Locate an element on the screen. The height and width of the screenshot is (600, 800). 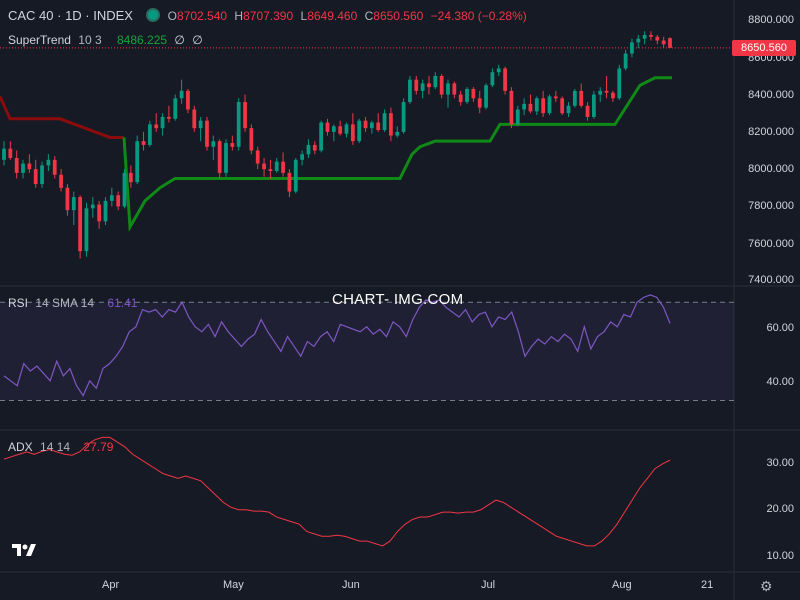
rsi-legend: RSI 14 SMA 14 61.41 is located at coordinates (74, 303).